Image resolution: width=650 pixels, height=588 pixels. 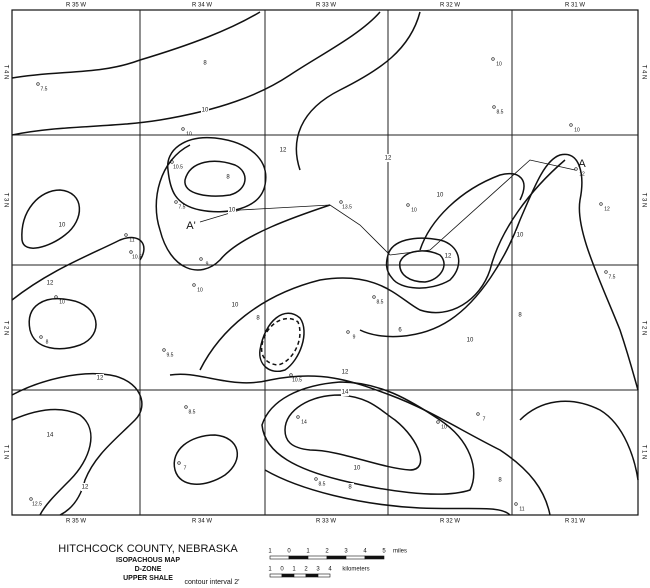 What do you see at coordinates (190, 226) in the screenshot?
I see `section-label: A'` at bounding box center [190, 226].